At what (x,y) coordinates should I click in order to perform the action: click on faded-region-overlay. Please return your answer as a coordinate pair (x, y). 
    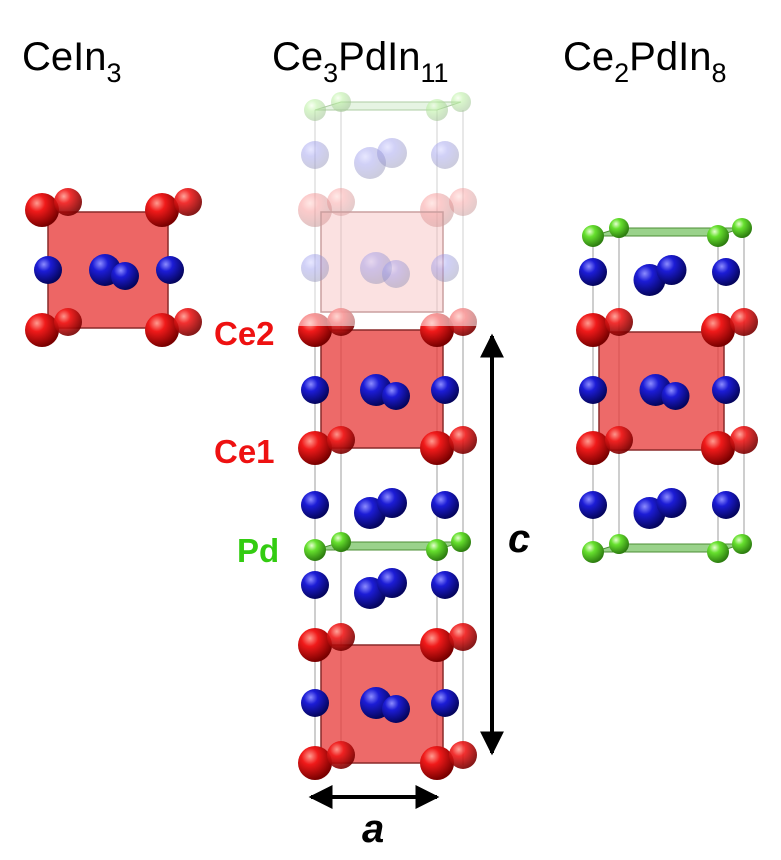
    Looking at the image, I should click on (390, 207).